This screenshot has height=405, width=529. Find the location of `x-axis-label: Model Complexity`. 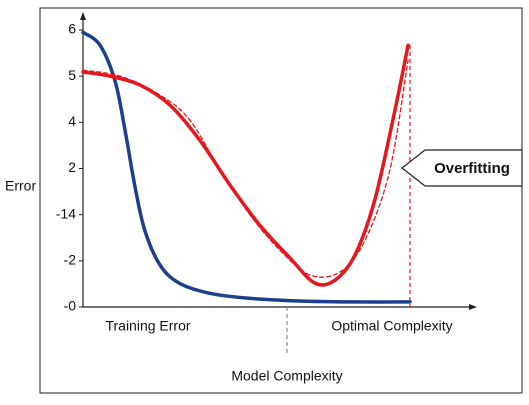

x-axis-label: Model Complexity is located at coordinates (286, 376).